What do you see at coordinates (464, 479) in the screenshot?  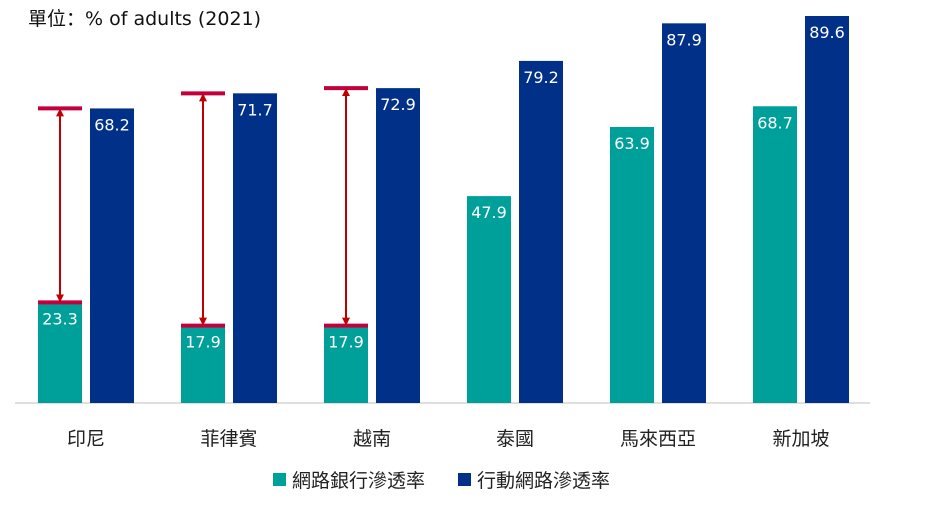 I see `legend-swatch-mobile-internet` at bounding box center [464, 479].